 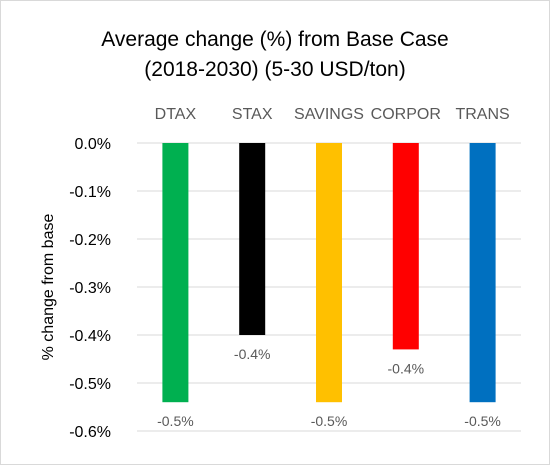 I want to click on y-tick-label: -0.3%, so click(x=90, y=288).